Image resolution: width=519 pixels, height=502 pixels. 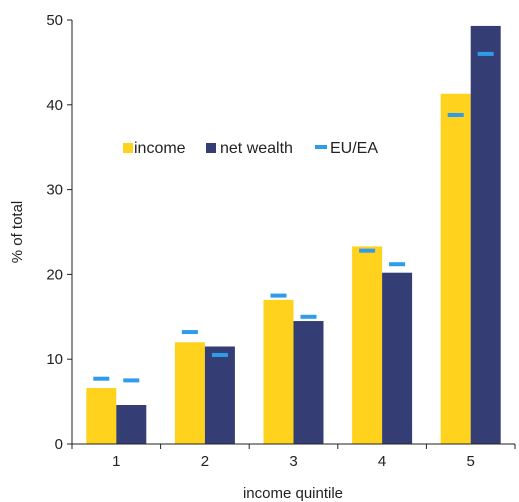 I want to click on legend-swatch-income, so click(x=128, y=148).